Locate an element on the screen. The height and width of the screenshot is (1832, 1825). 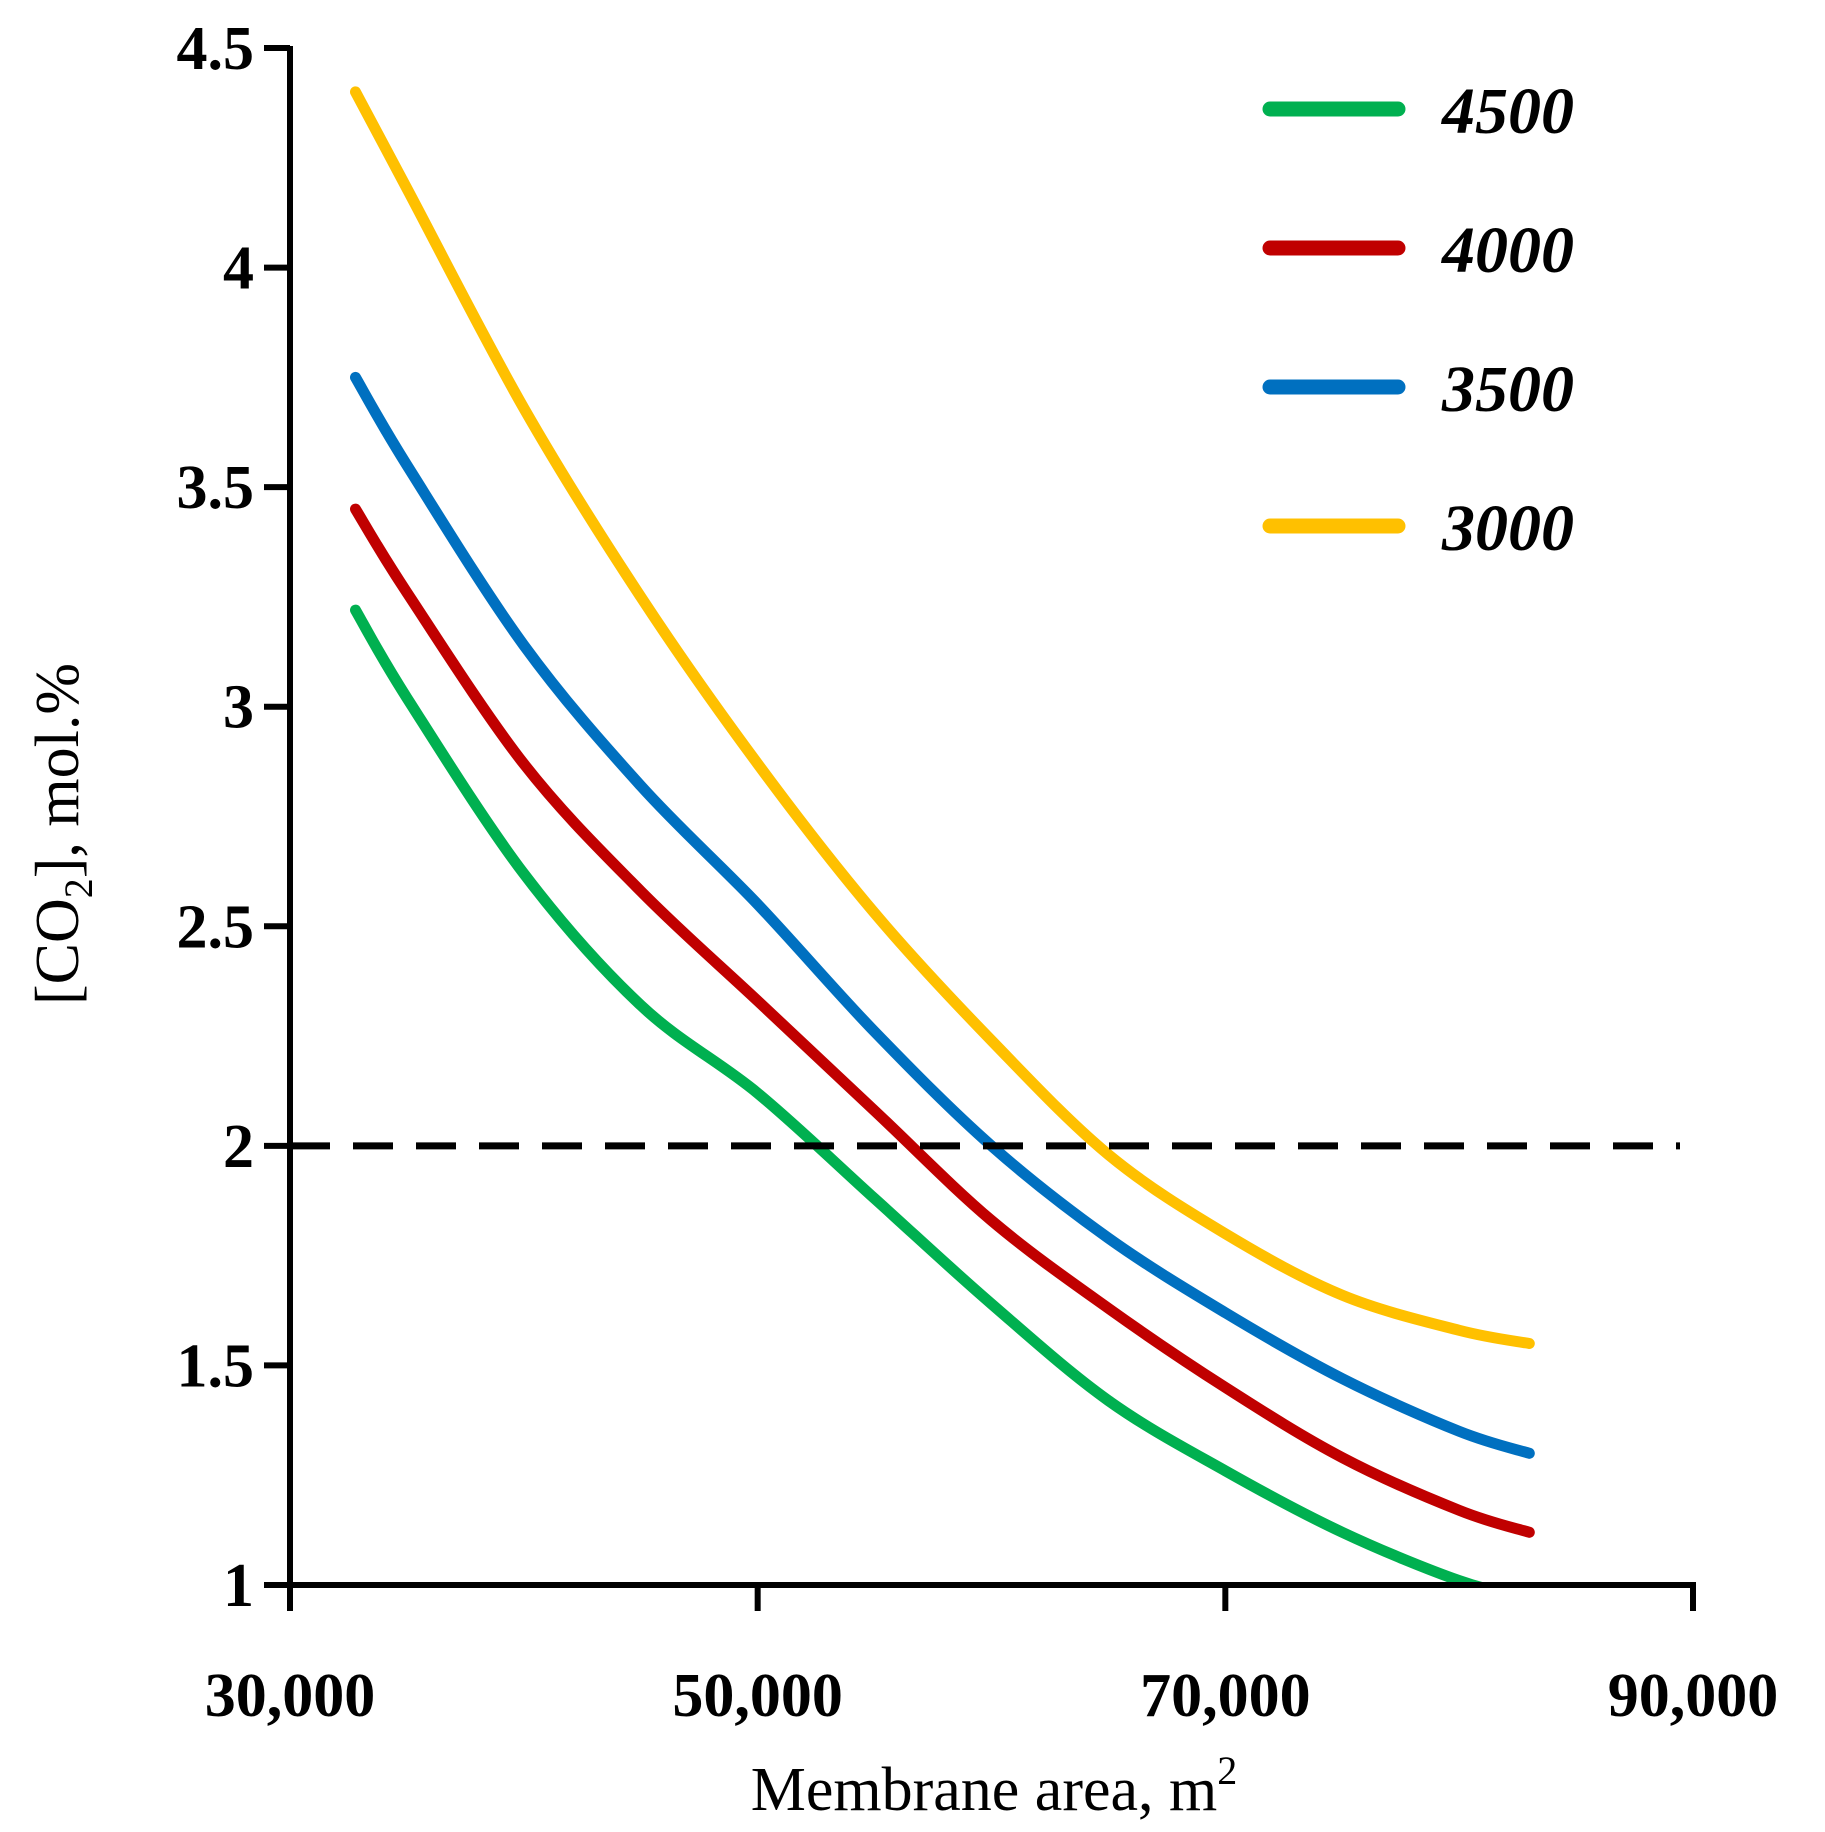
legend-label-3000: 3000 is located at coordinates (1507, 528).